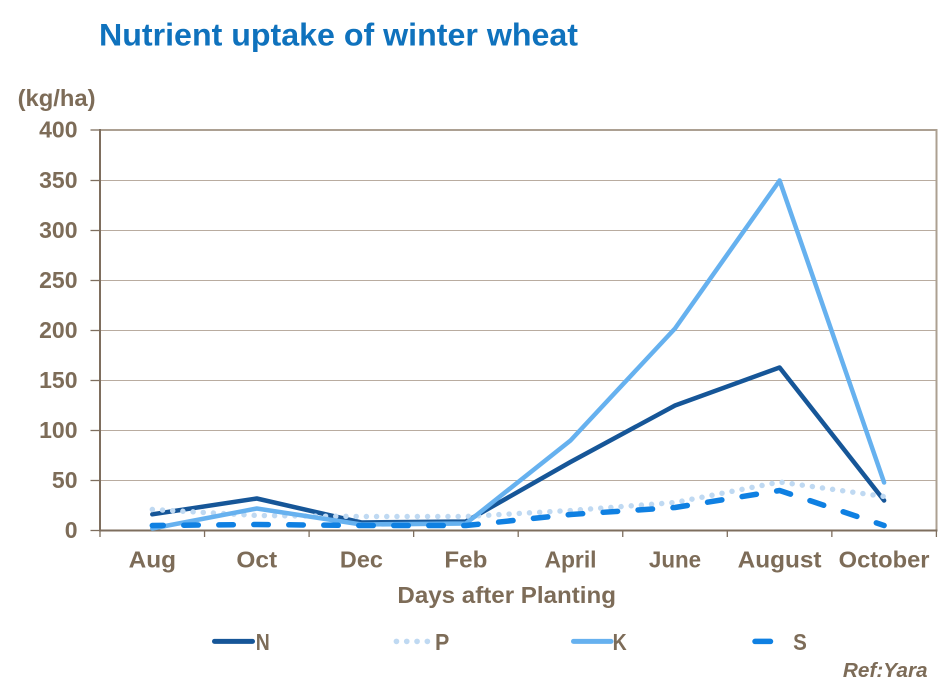  What do you see at coordinates (338, 34) in the screenshot?
I see `svg-text:Nutrient uptake of winter whea: Nutrient uptake of winter wheat` at bounding box center [338, 34].